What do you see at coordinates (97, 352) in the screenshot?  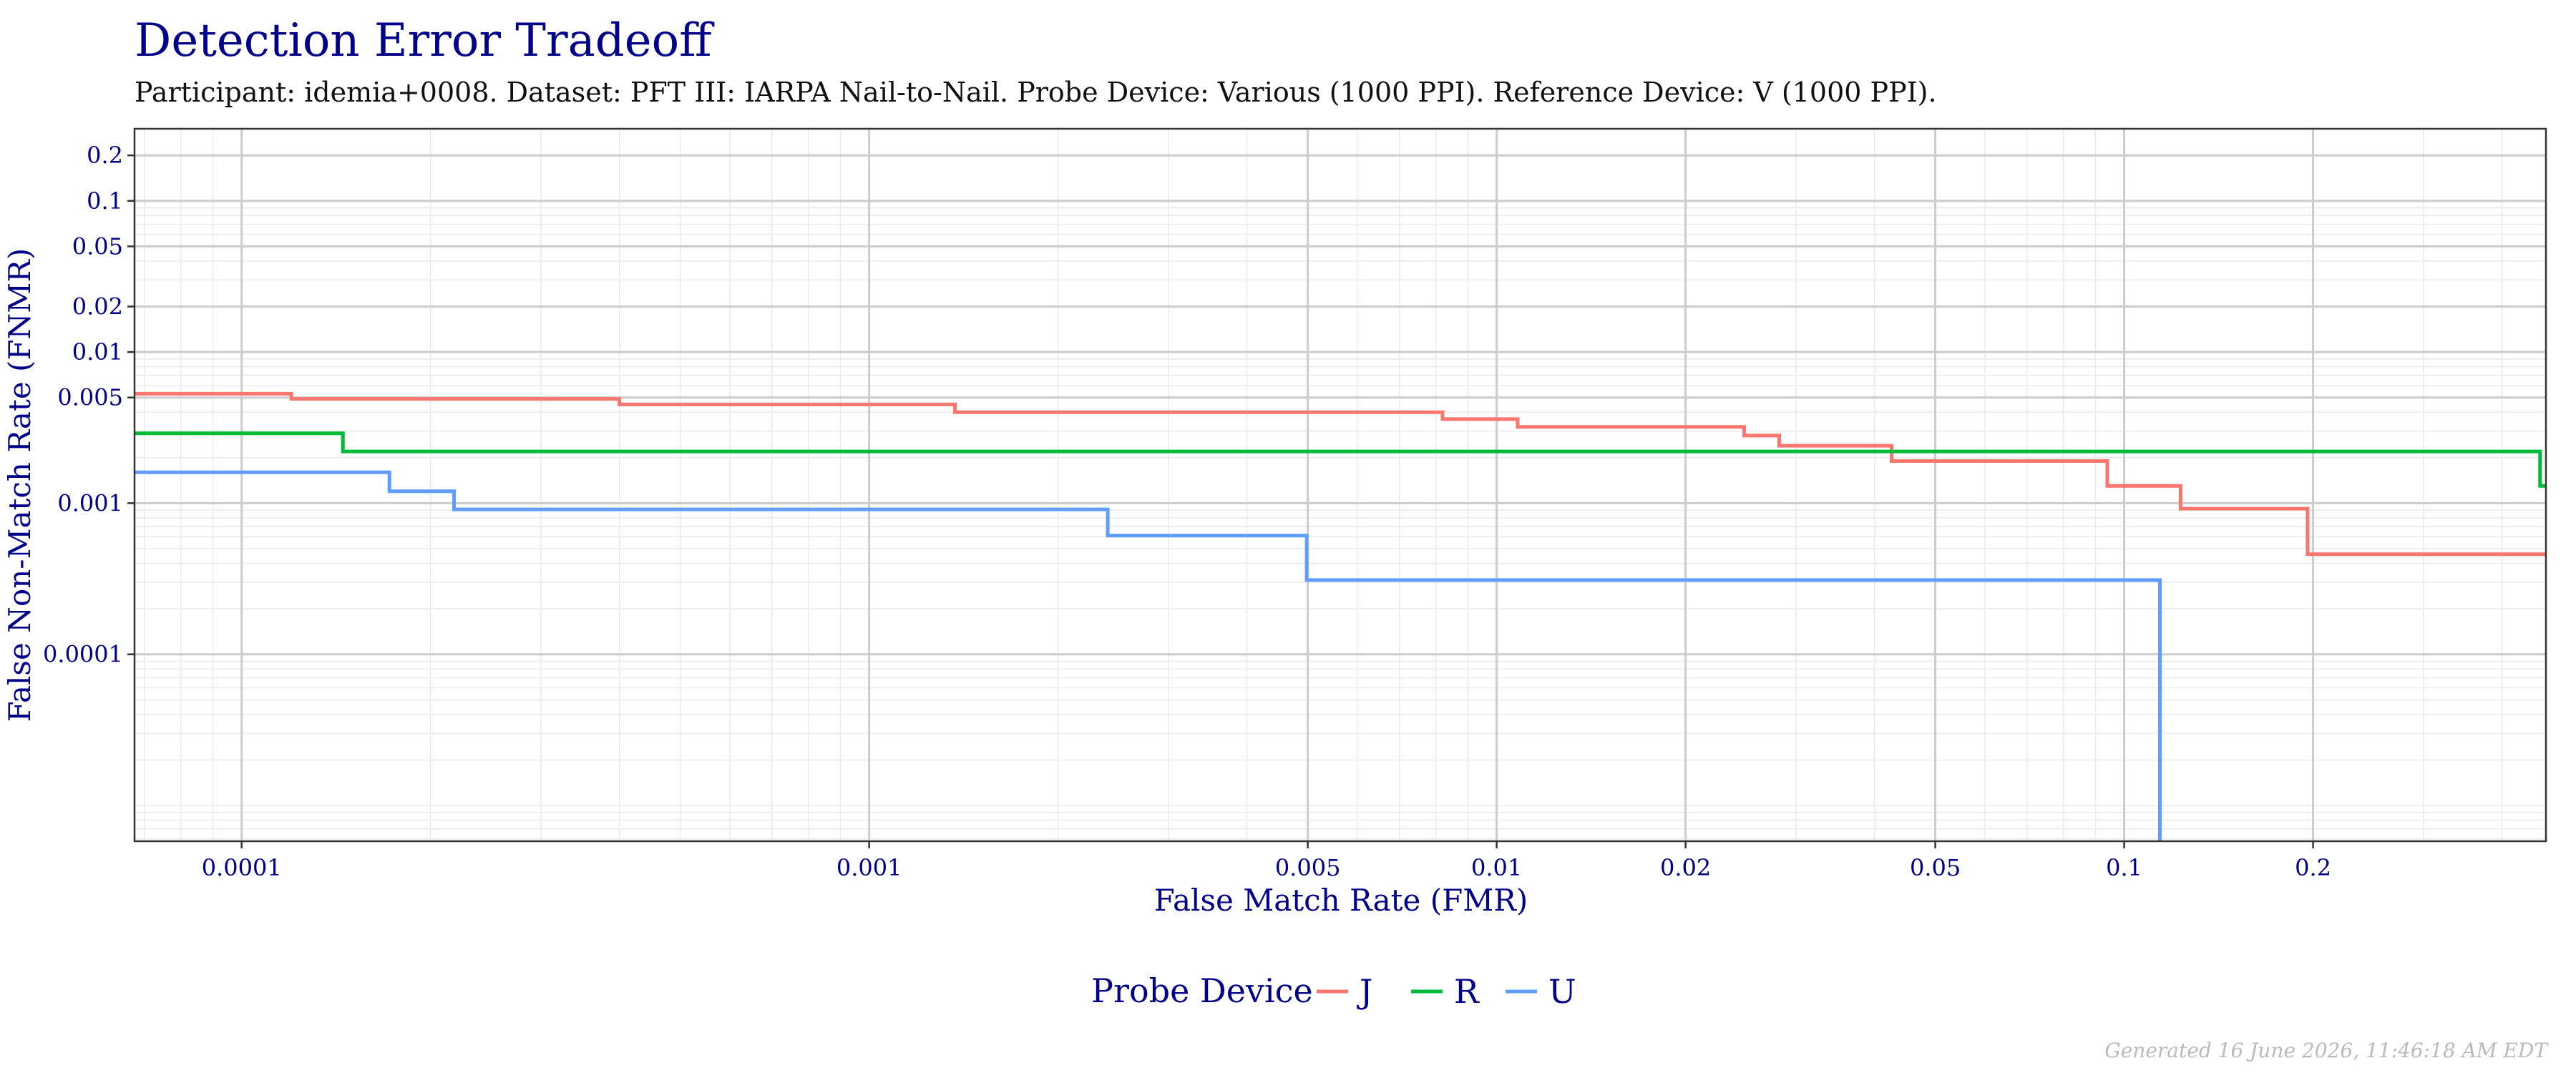 I see `y-tick-label: 0.01` at bounding box center [97, 352].